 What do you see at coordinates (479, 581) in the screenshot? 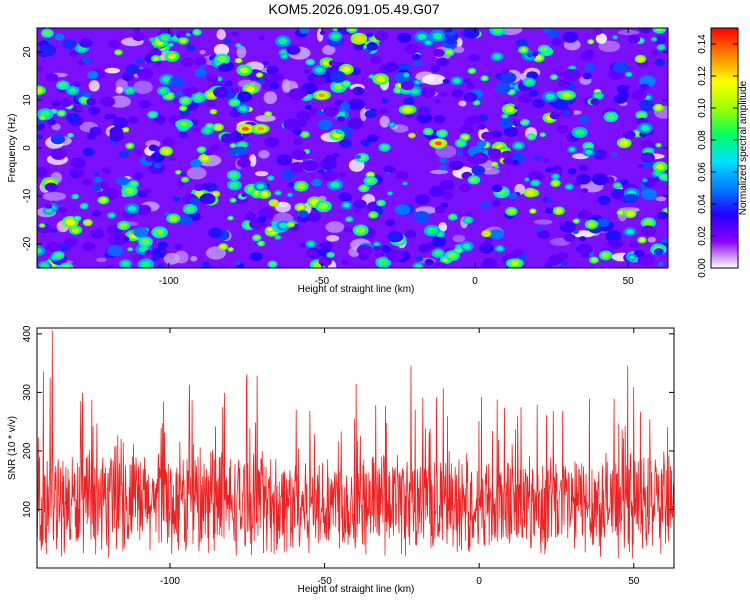
I see `x-tick-label: 0` at bounding box center [479, 581].